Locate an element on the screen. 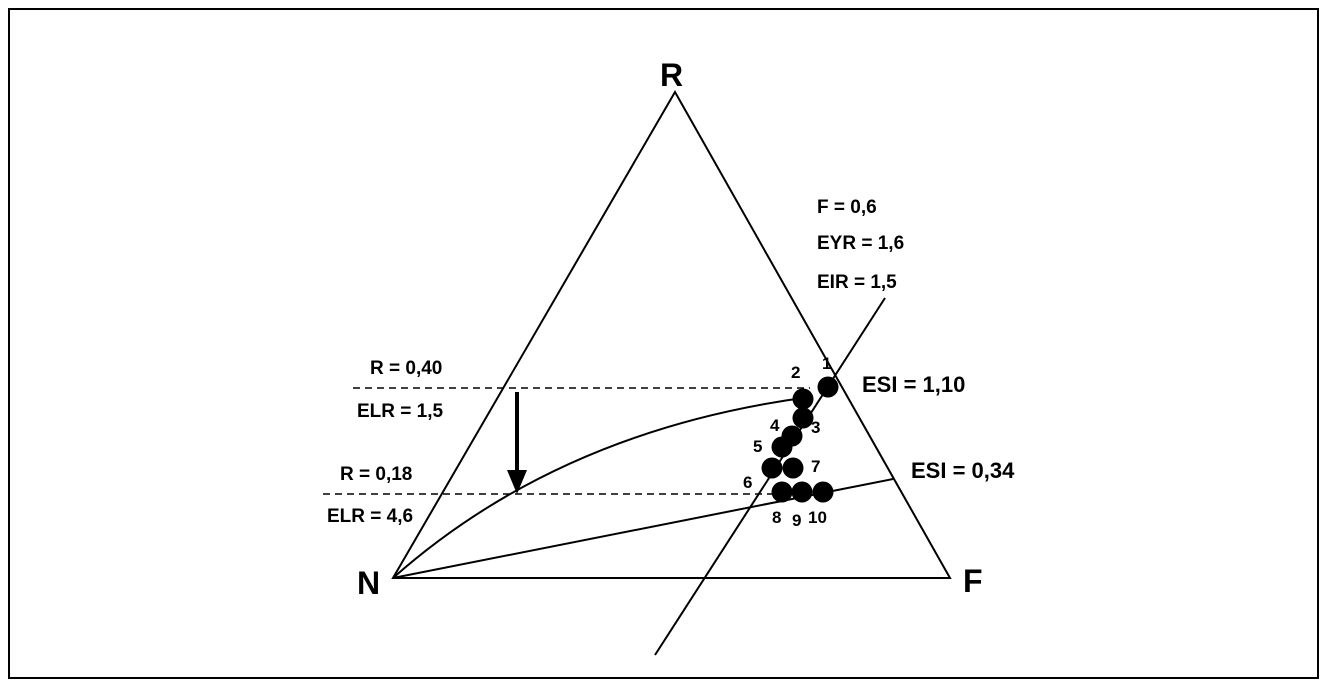  label-eir-value: EIR = 1,5 is located at coordinates (857, 282).